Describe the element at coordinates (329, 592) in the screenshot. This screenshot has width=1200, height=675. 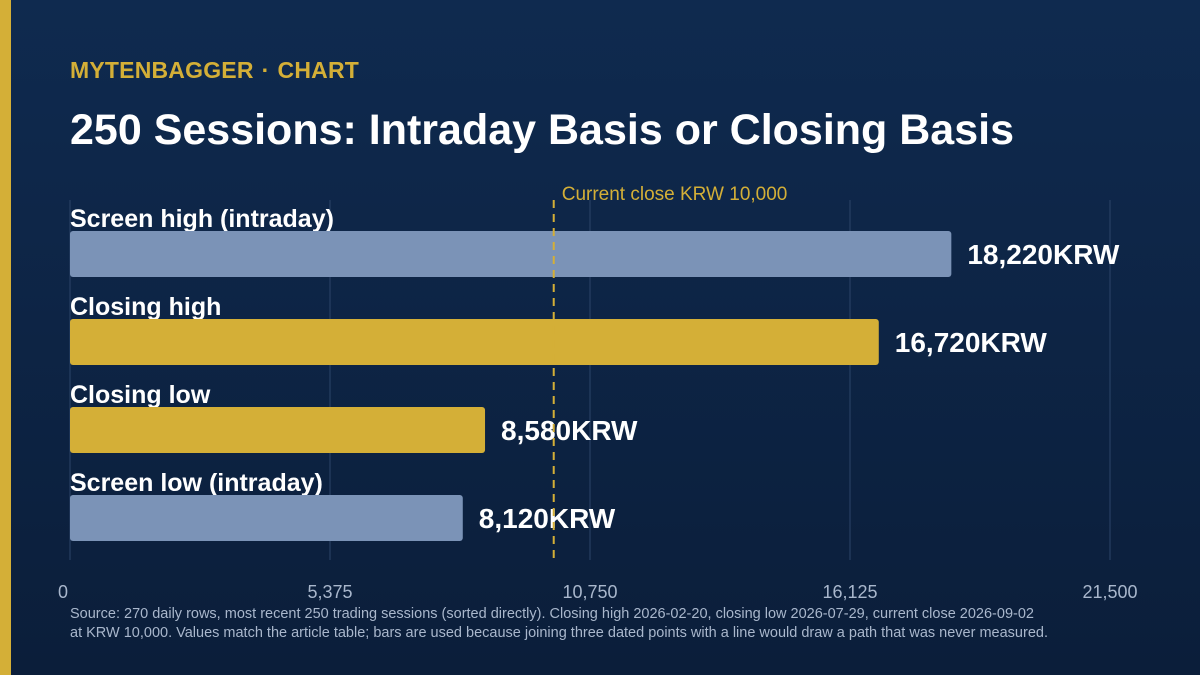
I see `x-tick-label: 5,375` at that location.